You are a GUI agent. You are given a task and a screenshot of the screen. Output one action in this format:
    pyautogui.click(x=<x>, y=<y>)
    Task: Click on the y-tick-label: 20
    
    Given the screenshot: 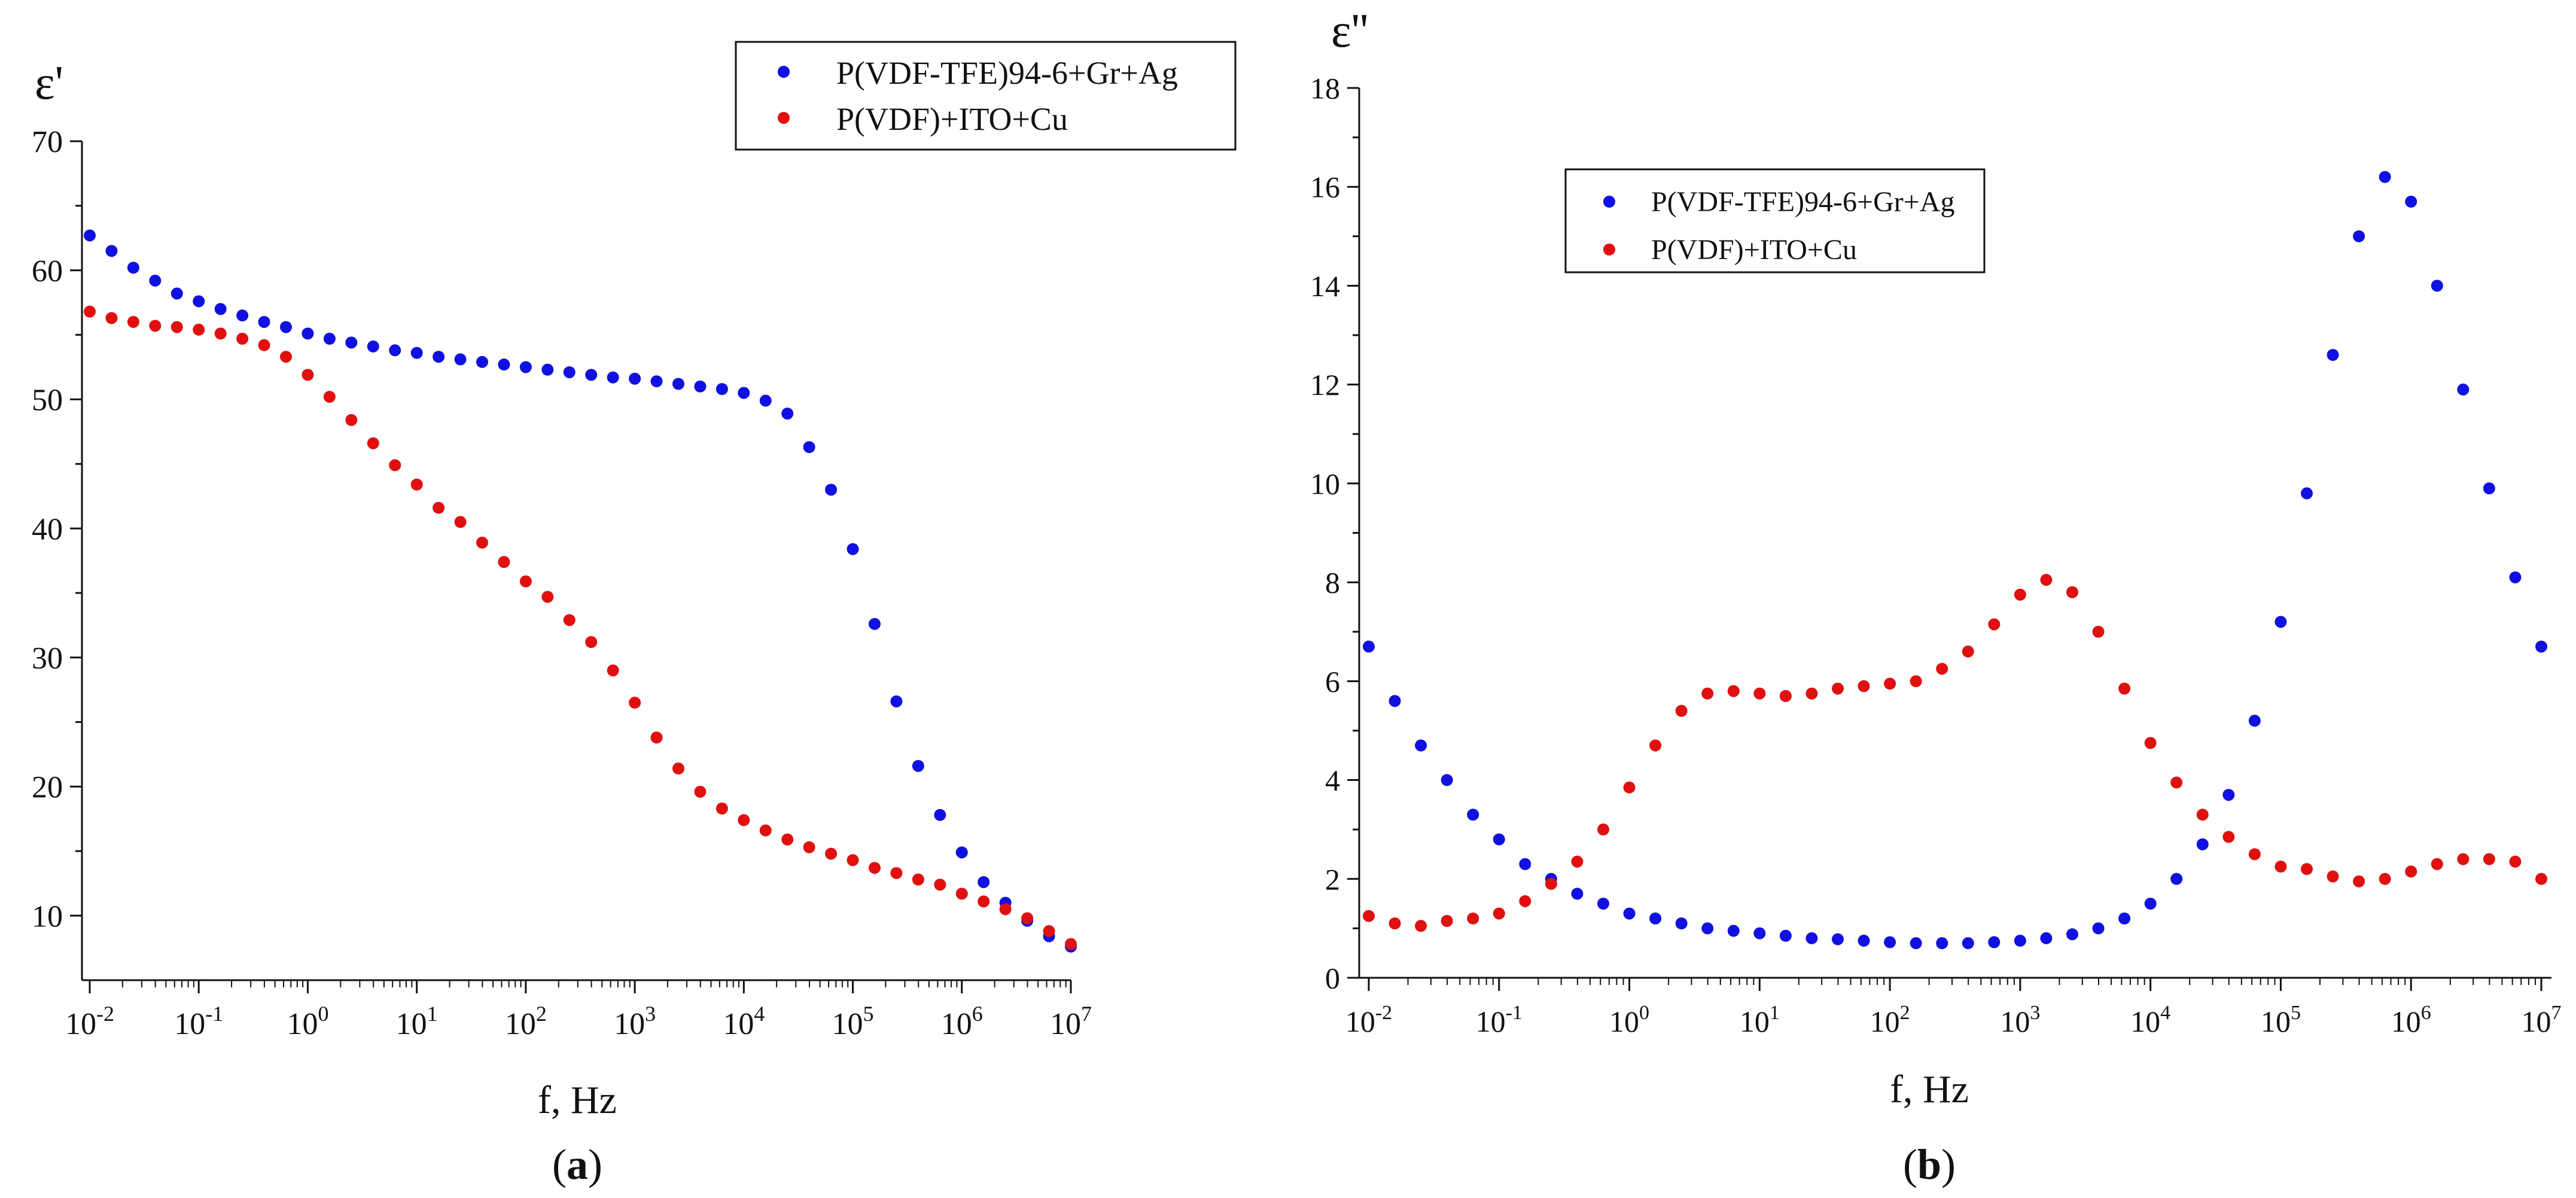 What is the action you would take?
    pyautogui.click(x=47, y=788)
    